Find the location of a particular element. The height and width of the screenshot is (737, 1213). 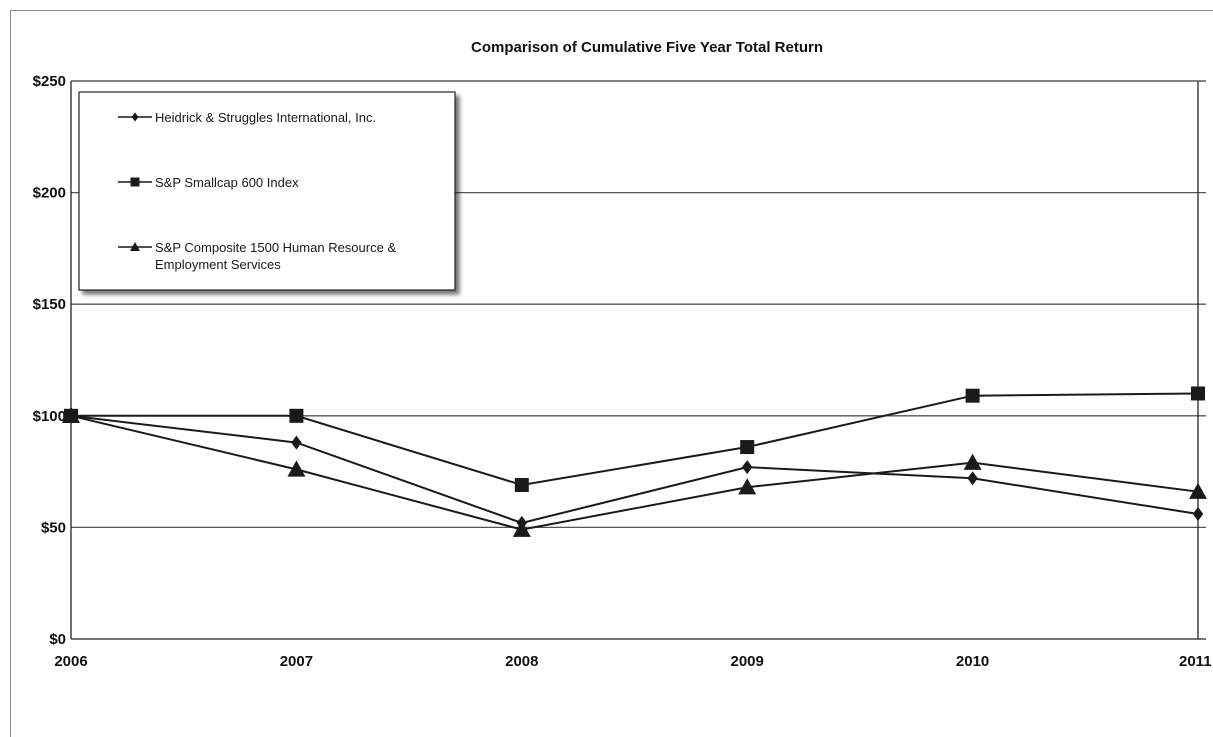

y-tick-label: $250 is located at coordinates (49, 81).